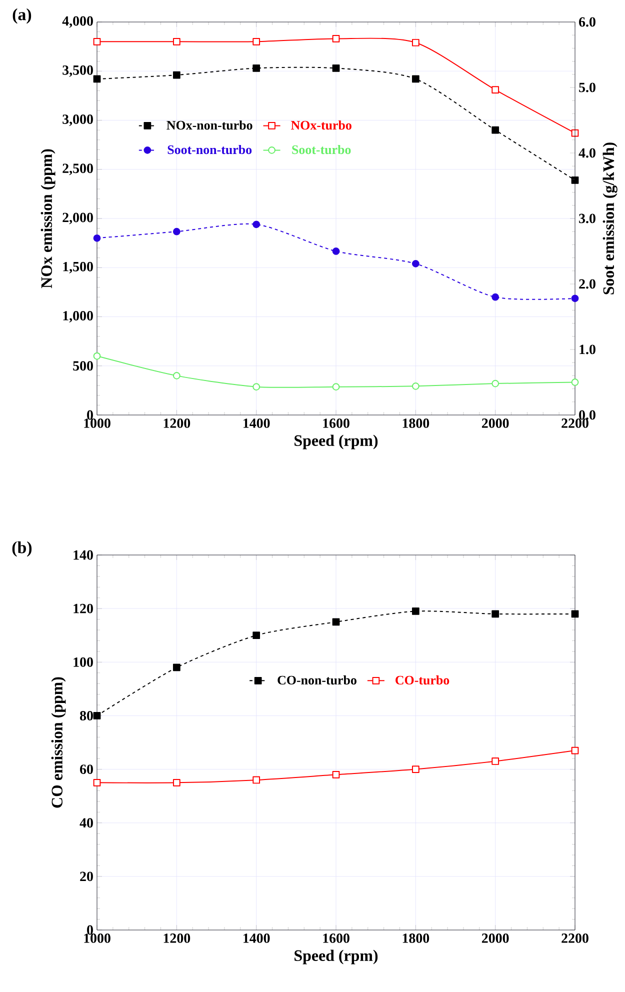 Image resolution: width=625 pixels, height=992 pixels. What do you see at coordinates (77, 71) in the screenshot?
I see `y-tick-label: 3,500` at bounding box center [77, 71].